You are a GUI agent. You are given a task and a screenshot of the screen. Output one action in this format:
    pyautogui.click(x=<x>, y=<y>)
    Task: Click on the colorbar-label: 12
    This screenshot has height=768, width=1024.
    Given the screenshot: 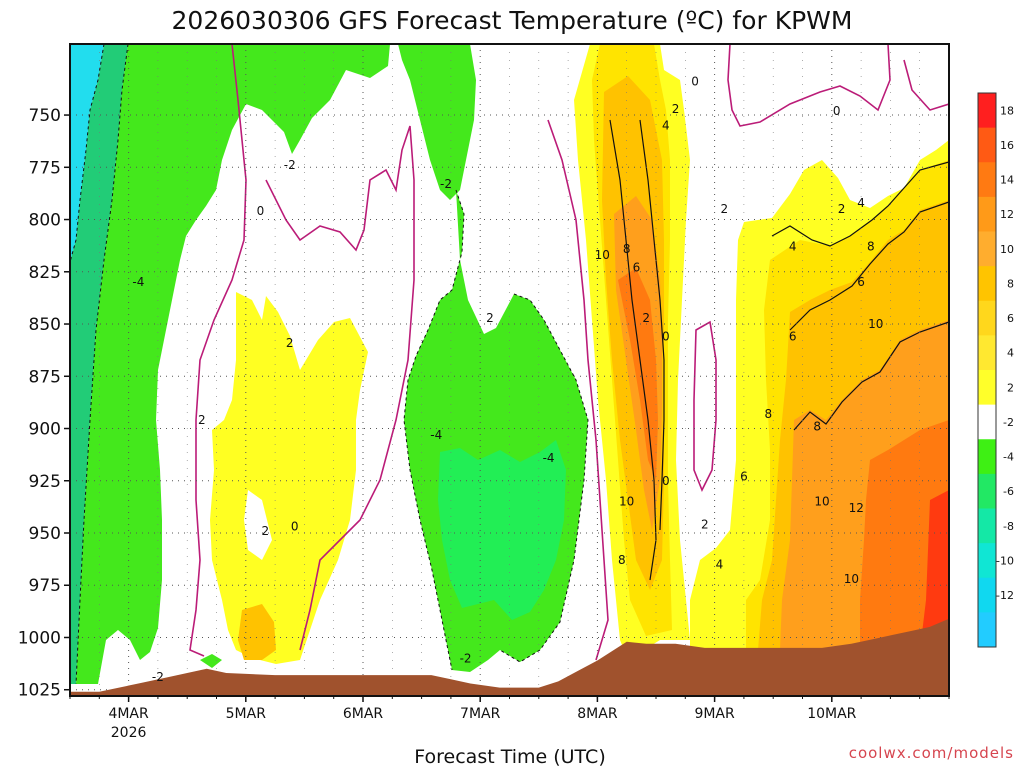 What is the action you would take?
    pyautogui.click(x=1007, y=214)
    